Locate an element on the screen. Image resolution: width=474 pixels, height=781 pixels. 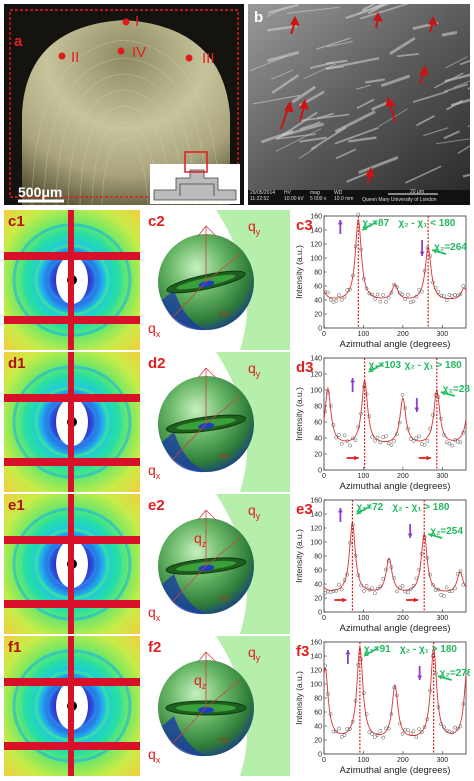
y-tick-label: 100 is located at coordinates (316, 543).